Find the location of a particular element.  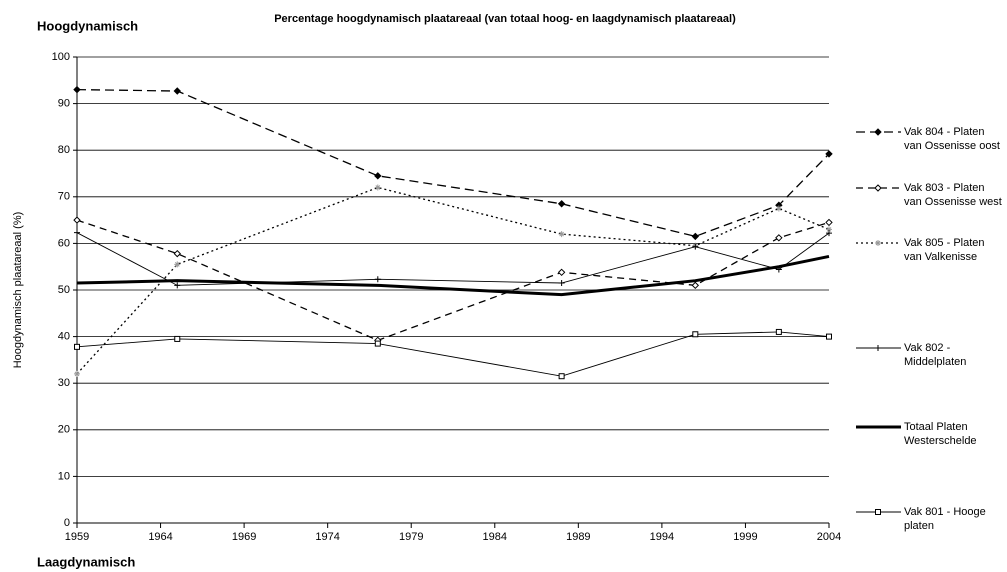

y-tick-label: 100 is located at coordinates (61, 57).